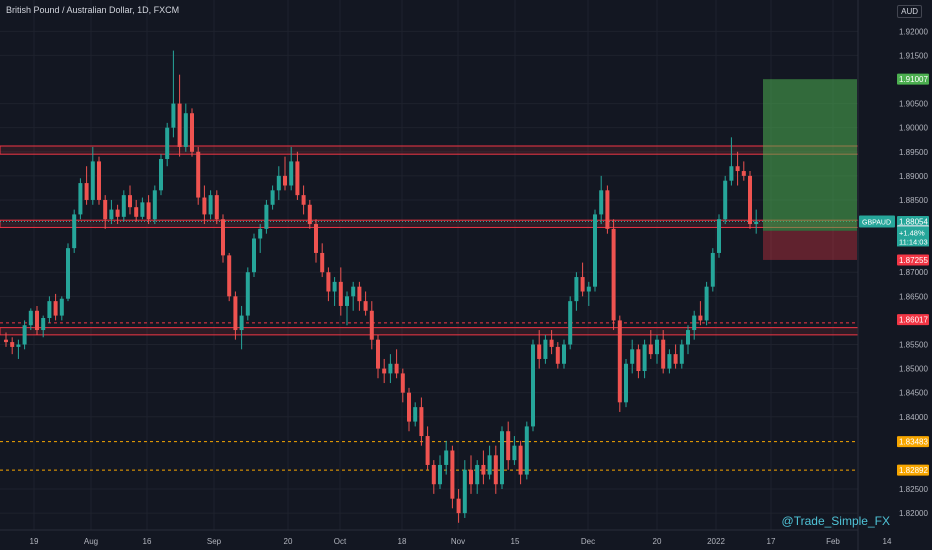  I want to click on y-tick-label: 1.88500, so click(913, 200).